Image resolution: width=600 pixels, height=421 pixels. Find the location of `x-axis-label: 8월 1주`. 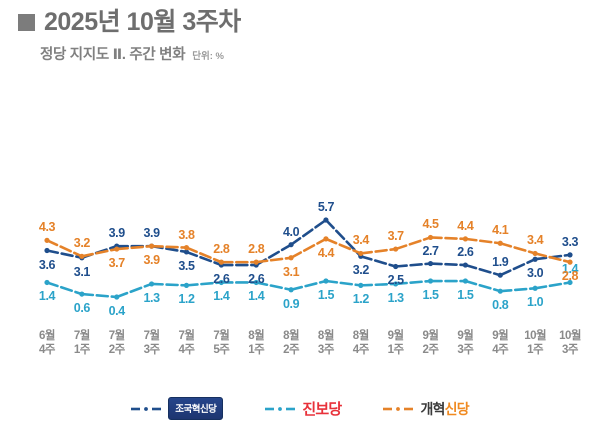

x-axis-label: 8월 1주 is located at coordinates (256, 343).